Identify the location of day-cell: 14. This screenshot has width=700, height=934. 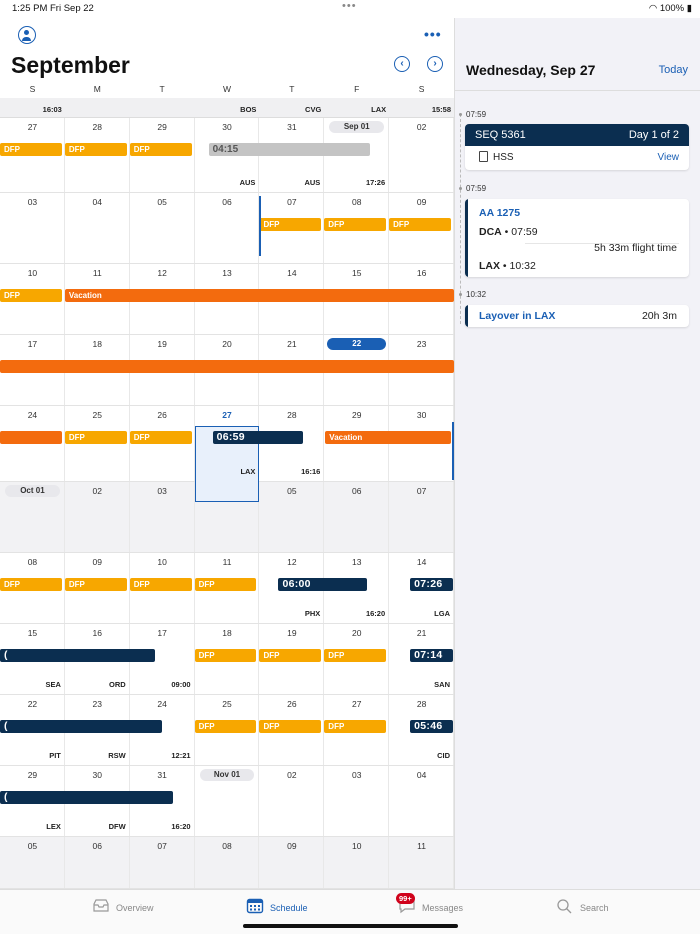
(422, 588).